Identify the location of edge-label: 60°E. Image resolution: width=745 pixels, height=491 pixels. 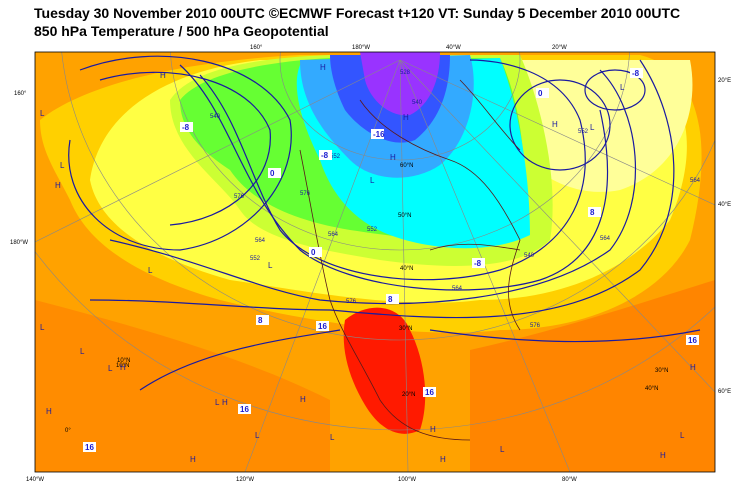
(724, 392).